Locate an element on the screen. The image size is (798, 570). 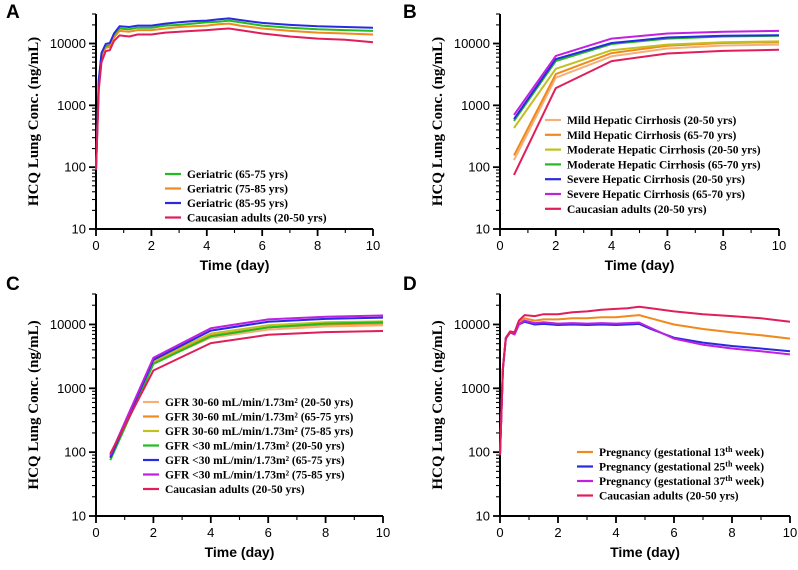
legend-label: Moderate Hepatic Cirrhosis (65-70 yrs) is located at coordinates (664, 165).